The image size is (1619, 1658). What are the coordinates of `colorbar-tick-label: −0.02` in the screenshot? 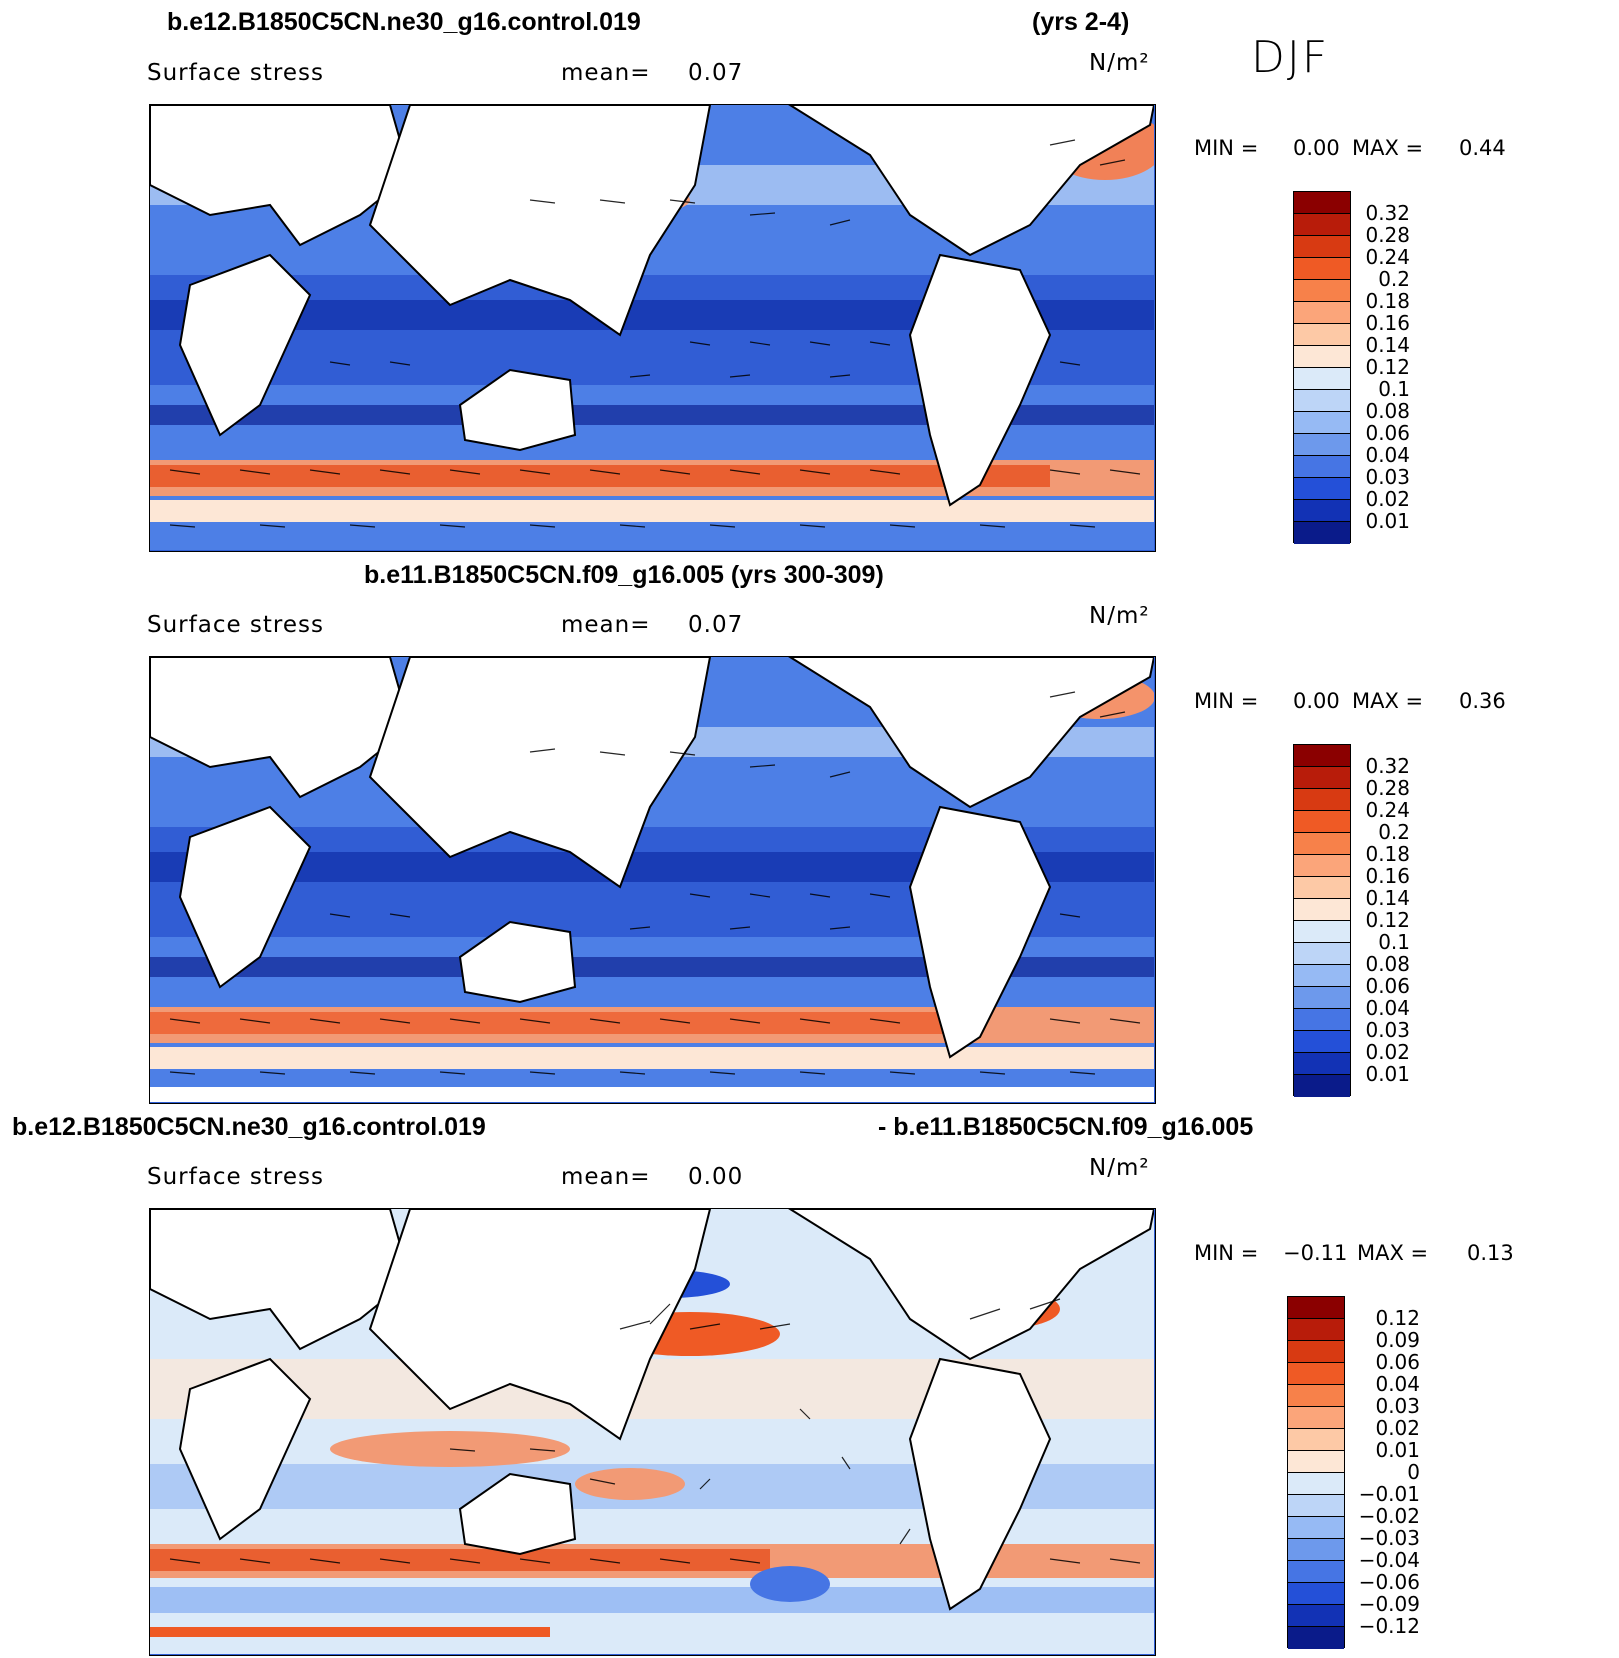 It's located at (1389, 1516).